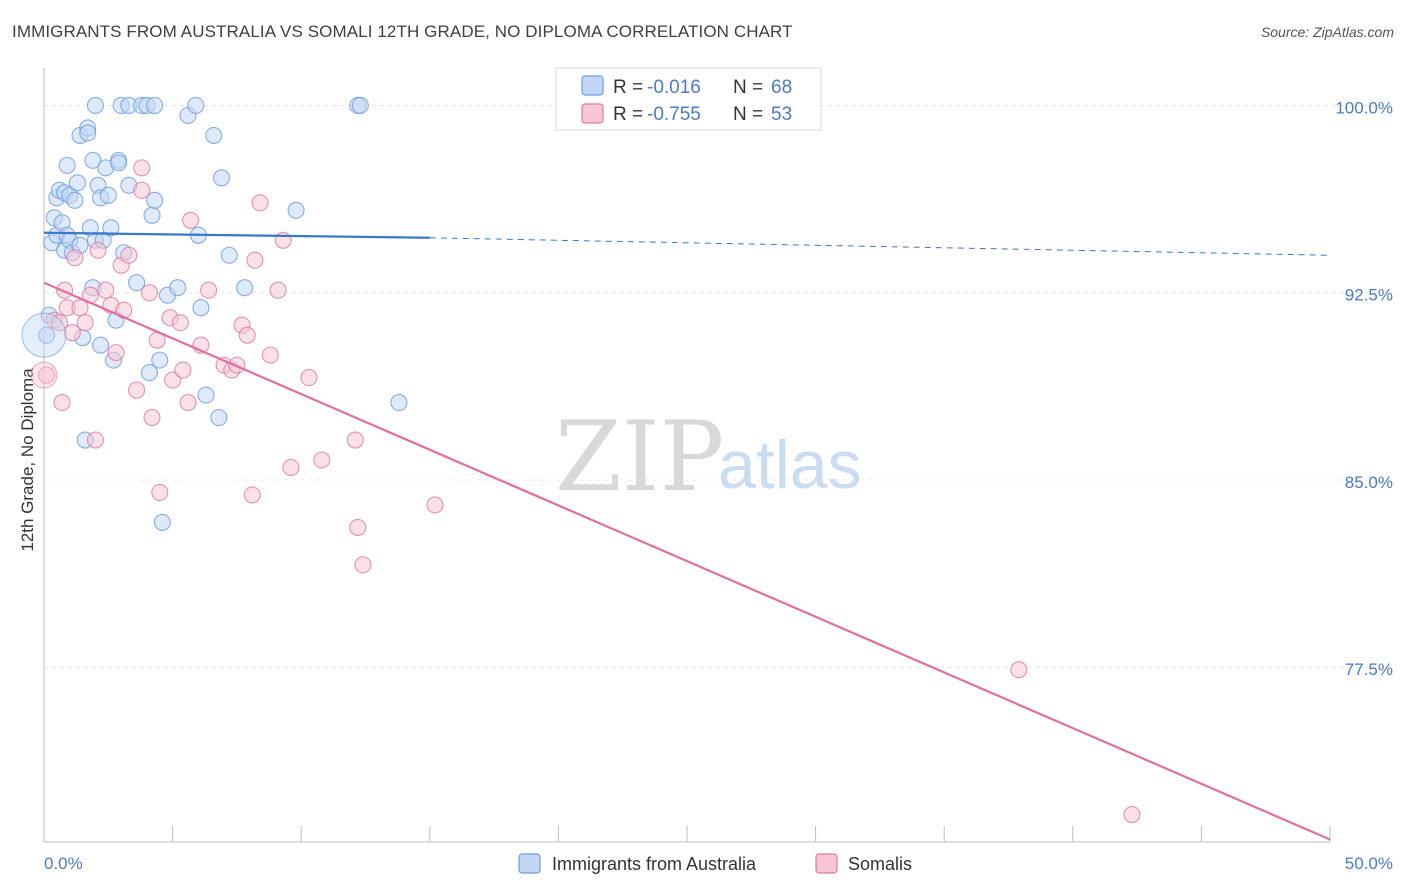 The image size is (1406, 892). I want to click on legend-r-label-1: R =, so click(628, 87).